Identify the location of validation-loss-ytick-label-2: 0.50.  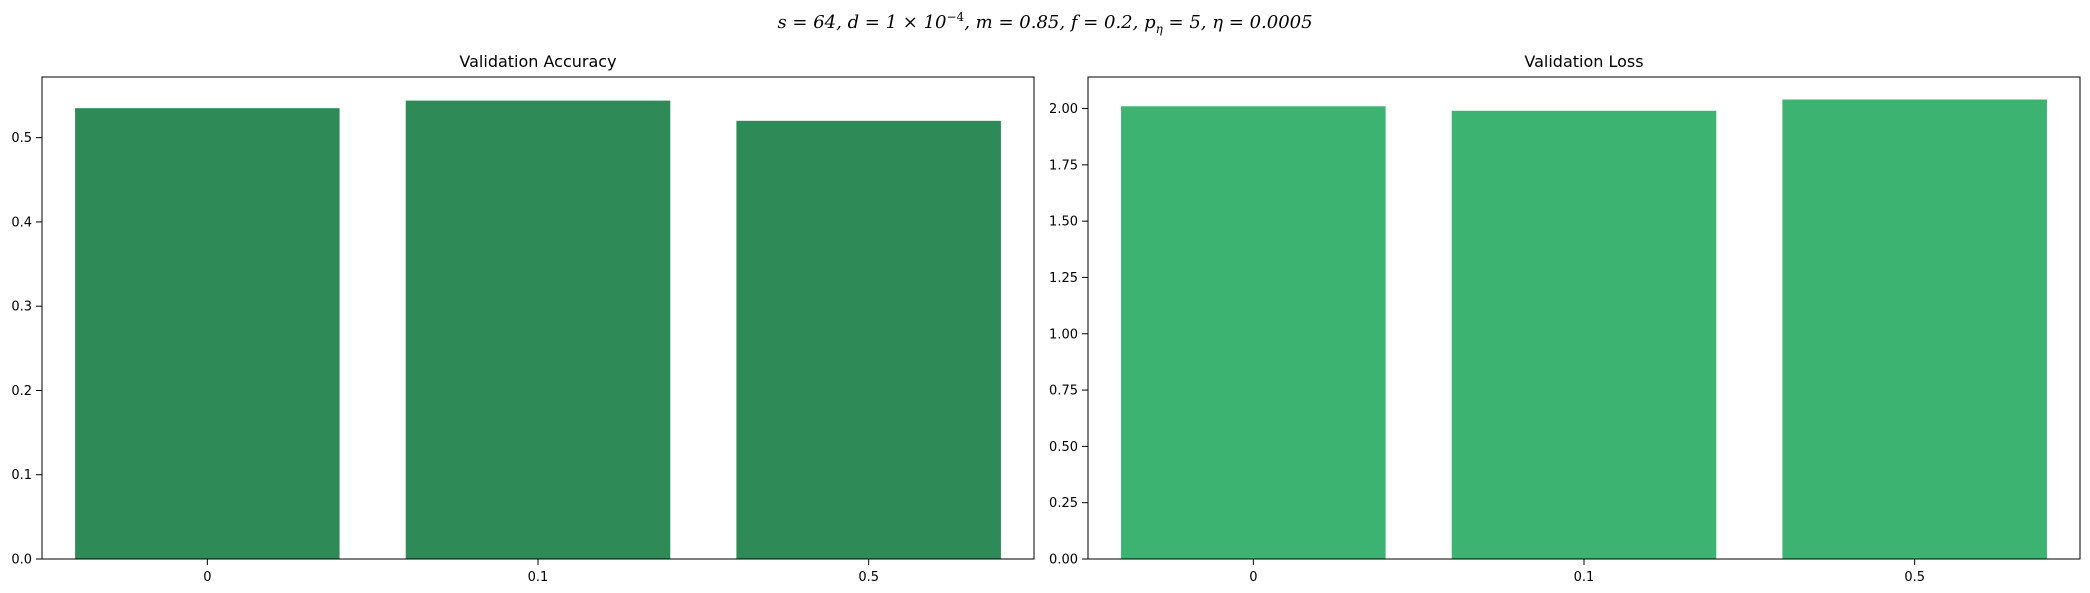
(1063, 447).